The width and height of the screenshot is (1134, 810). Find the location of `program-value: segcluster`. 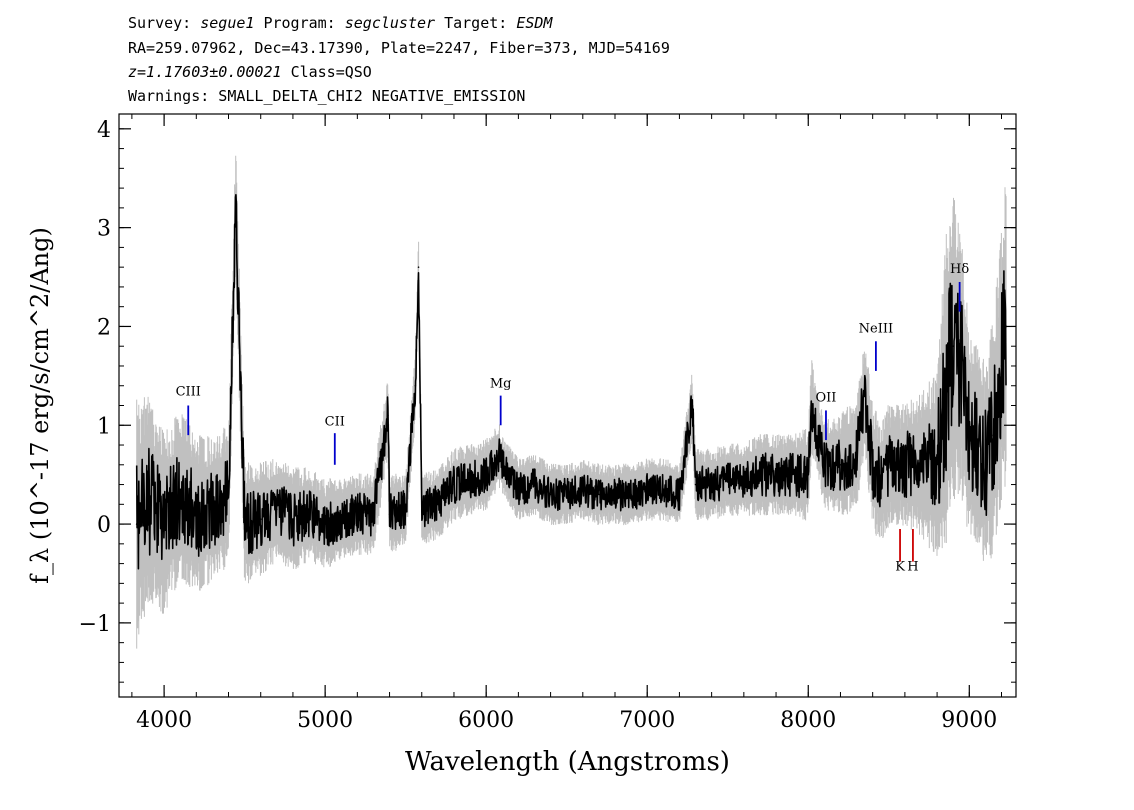

program-value: segcluster is located at coordinates (390, 23).